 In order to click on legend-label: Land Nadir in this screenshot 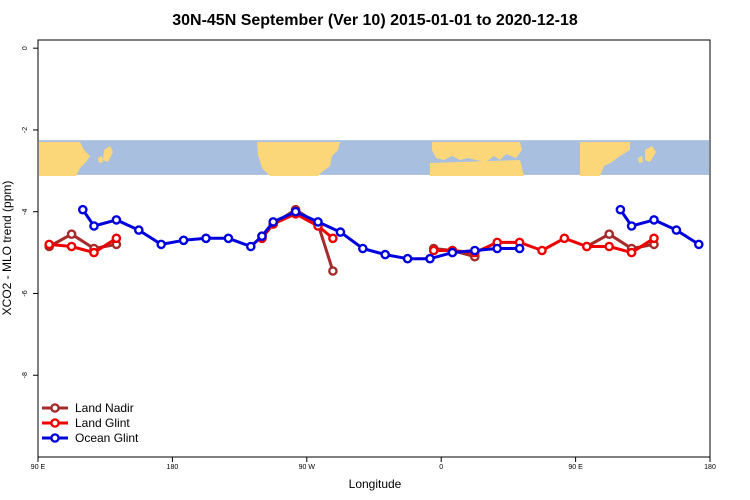, I will do `click(104, 408)`.